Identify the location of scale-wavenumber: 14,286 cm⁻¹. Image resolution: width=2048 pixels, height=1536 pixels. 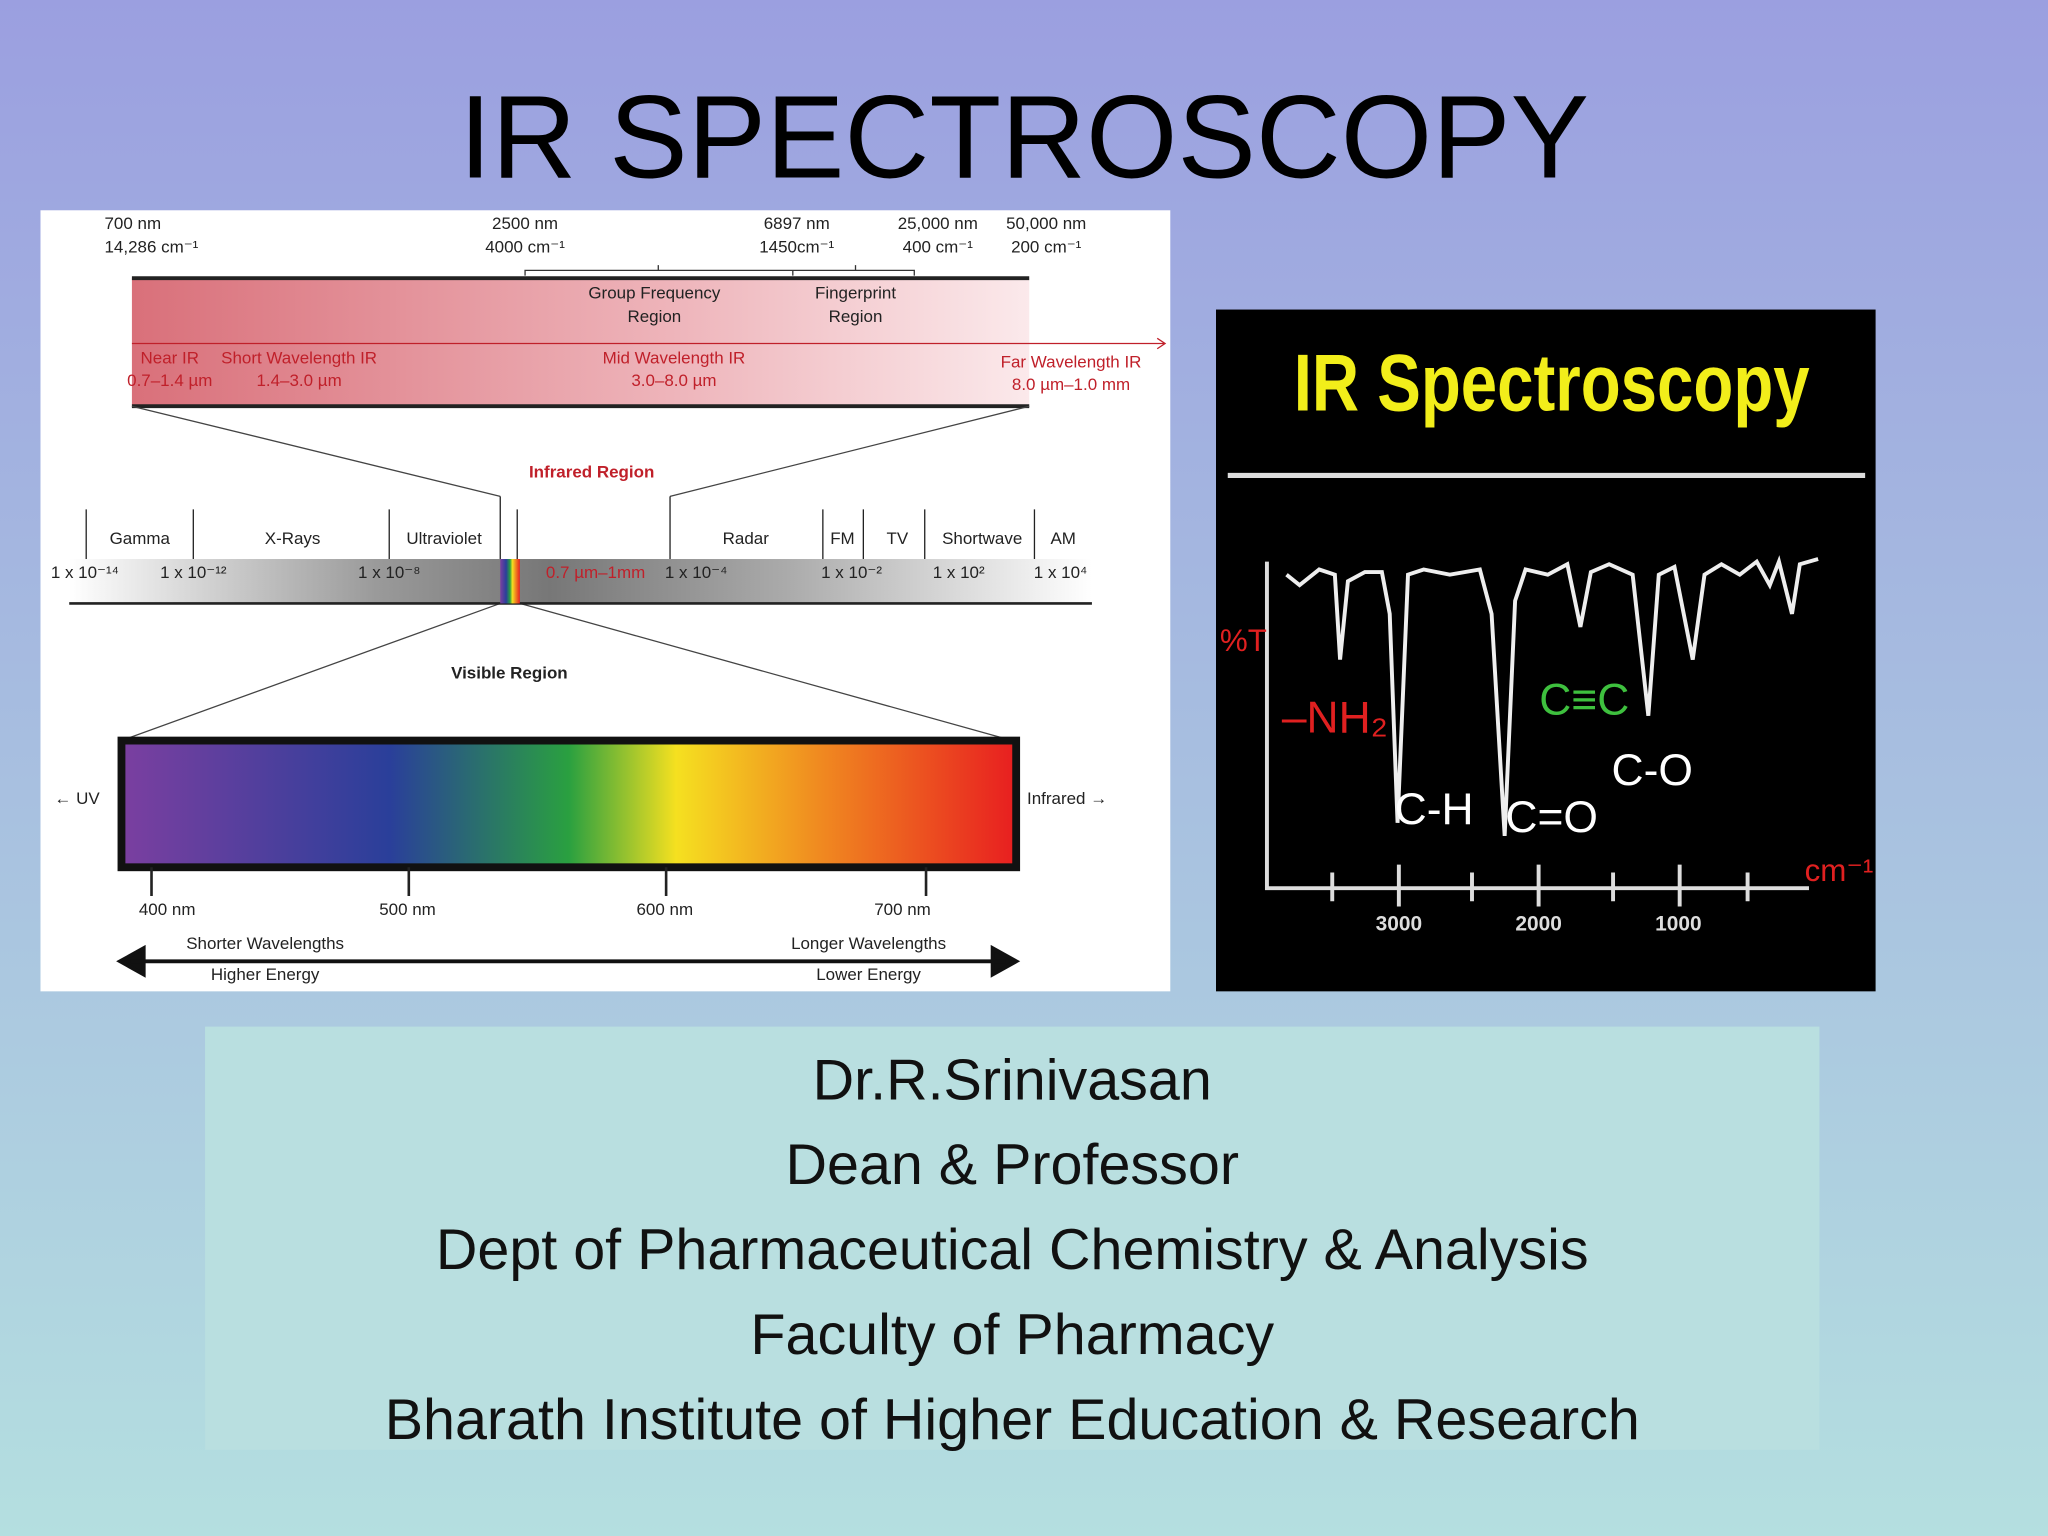
(151, 247).